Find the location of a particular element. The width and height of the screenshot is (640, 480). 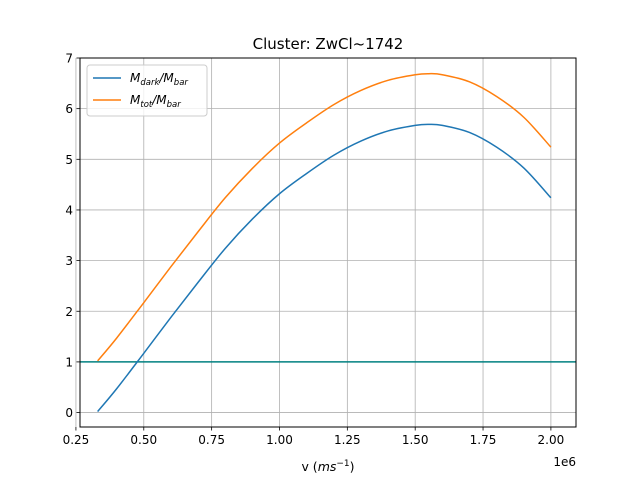

x-tick-label: 0.50 is located at coordinates (143, 440).